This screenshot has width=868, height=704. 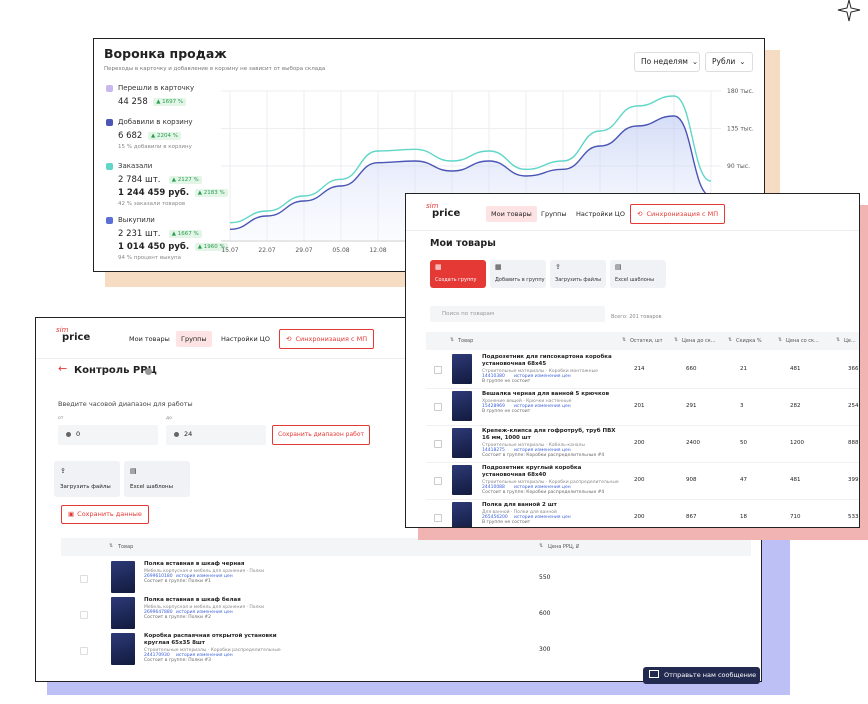 What do you see at coordinates (154, 247) in the screenshot?
I see `metric-value: 1 014 450 руб.` at bounding box center [154, 247].